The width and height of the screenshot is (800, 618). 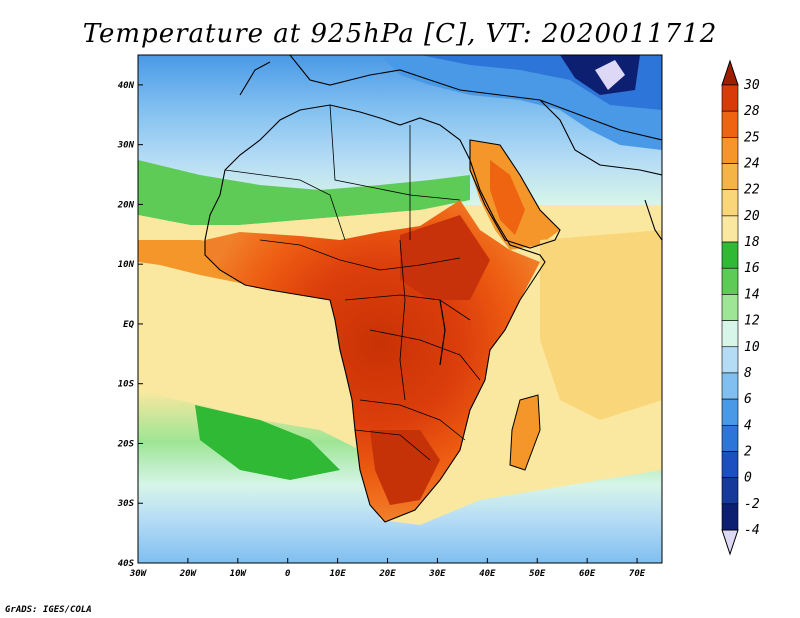 What do you see at coordinates (387, 568) in the screenshot?
I see `longitude-labels: 30W 20W 10W 0 10E 20E 30E 40E 50E 60E 70E` at bounding box center [387, 568].